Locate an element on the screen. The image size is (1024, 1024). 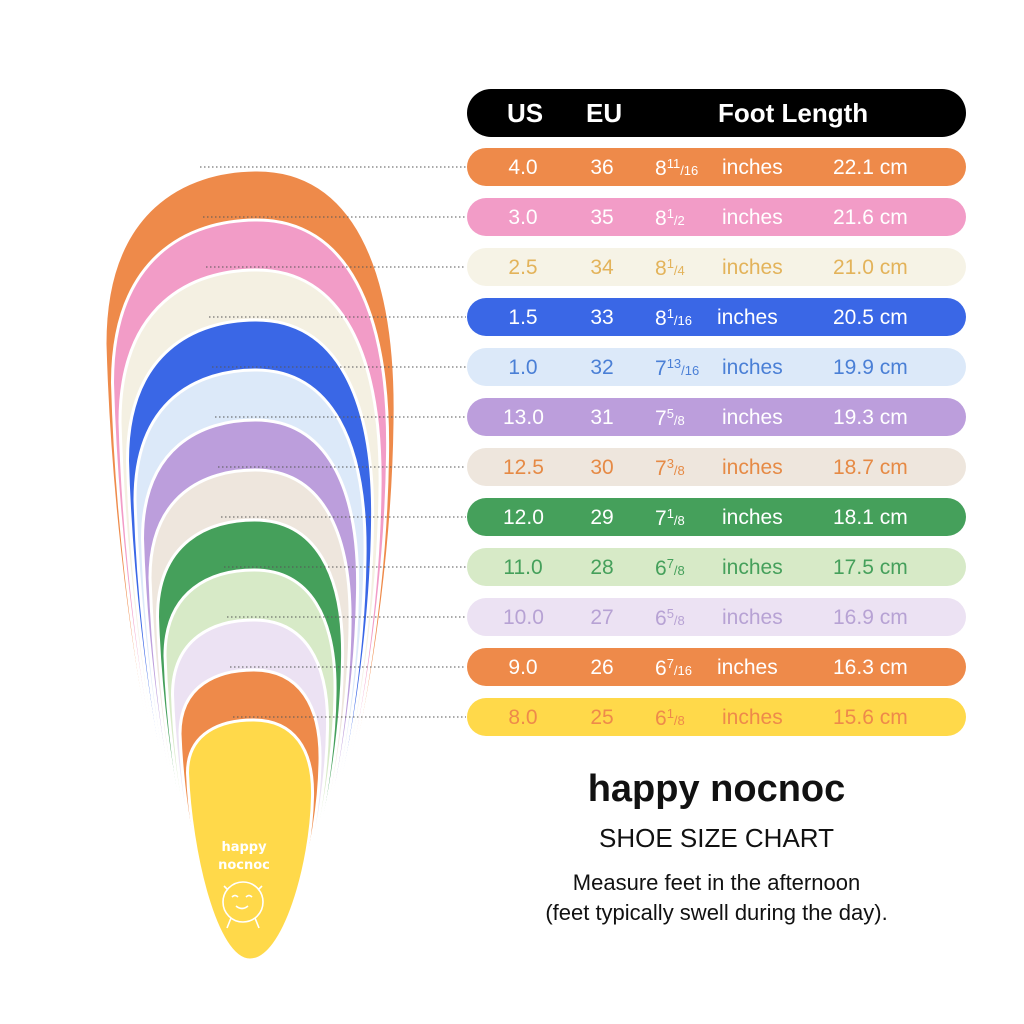
table-header: US EU Foot Length is located at coordinates (716, 113).